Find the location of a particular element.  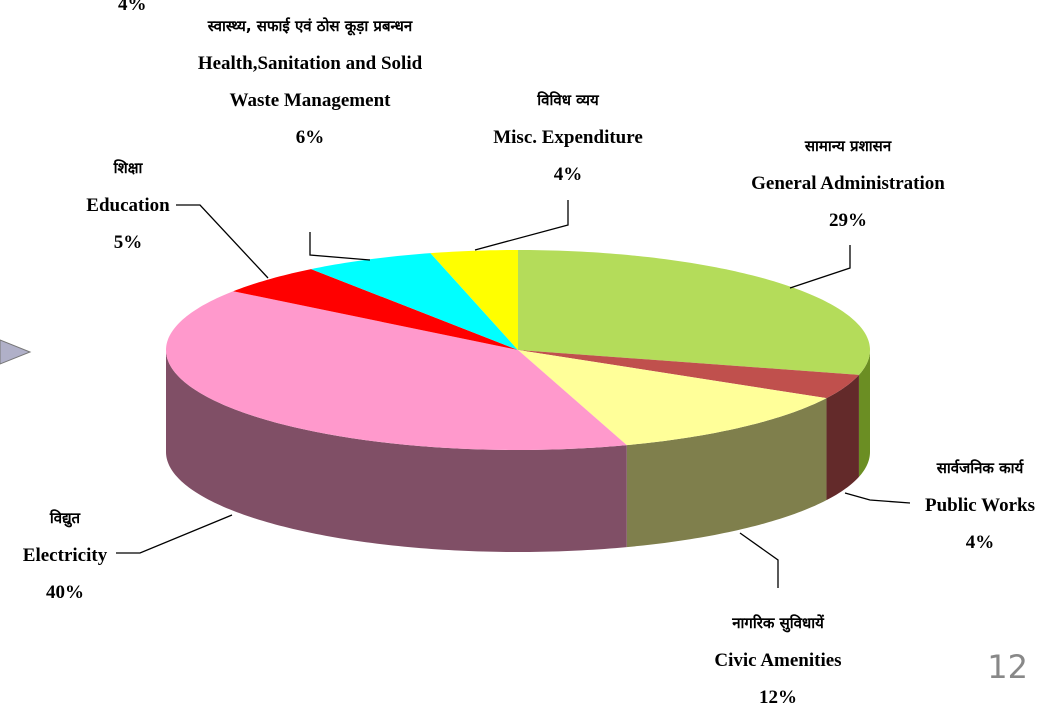

label-english: Electricity is located at coordinates (65, 555).